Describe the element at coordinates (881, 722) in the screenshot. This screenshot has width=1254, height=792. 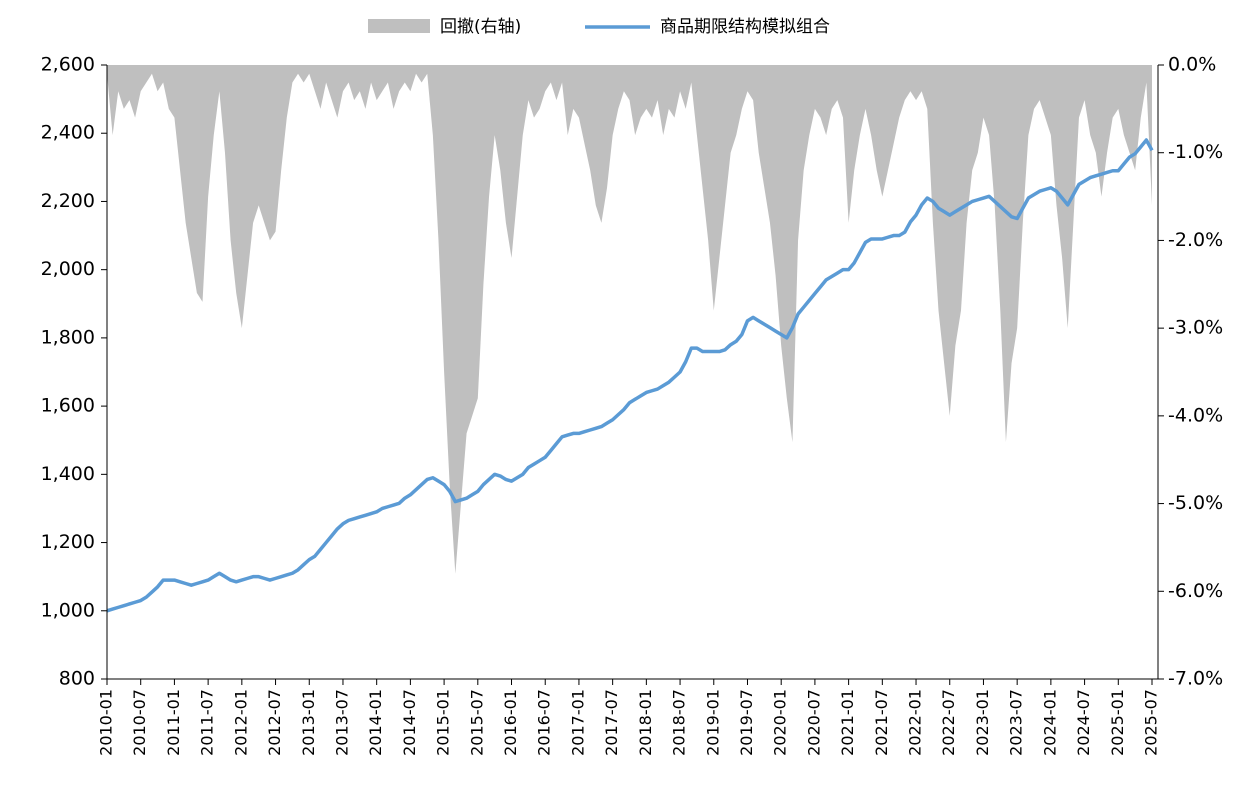
I see `x-tick-label: 2021-07` at that location.